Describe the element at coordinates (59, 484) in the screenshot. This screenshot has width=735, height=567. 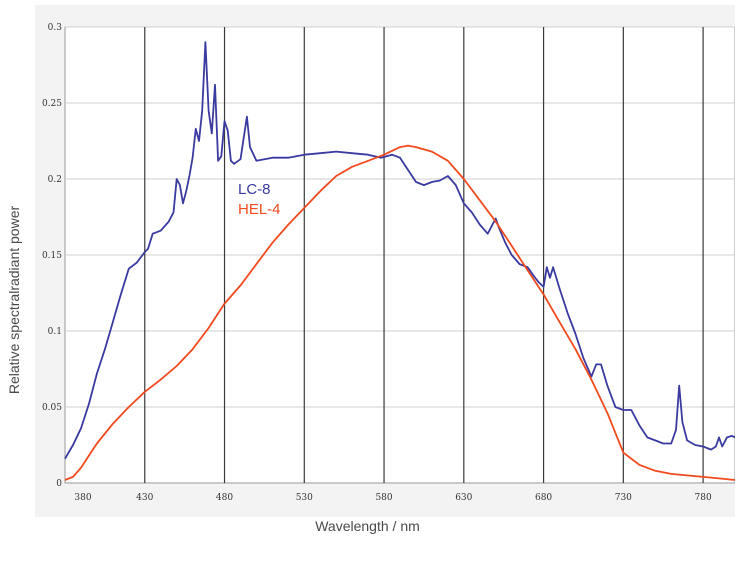
I see `y-tick-label: 0` at that location.